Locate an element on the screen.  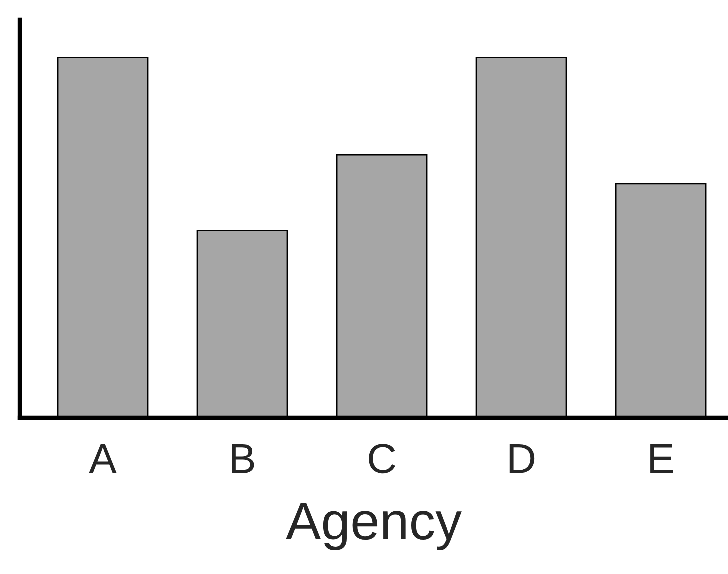
x-tick-label: B is located at coordinates (243, 459).